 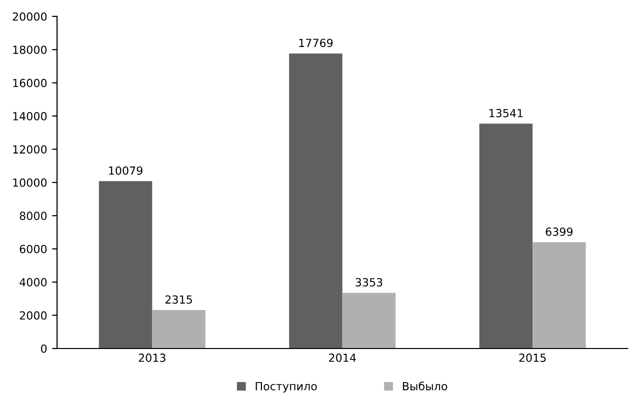 I want to click on x-tick-label: 2015, so click(x=532, y=358).